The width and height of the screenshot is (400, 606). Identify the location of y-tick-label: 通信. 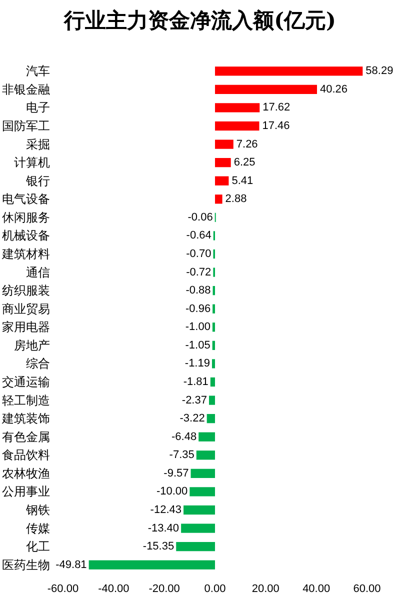
(38, 272).